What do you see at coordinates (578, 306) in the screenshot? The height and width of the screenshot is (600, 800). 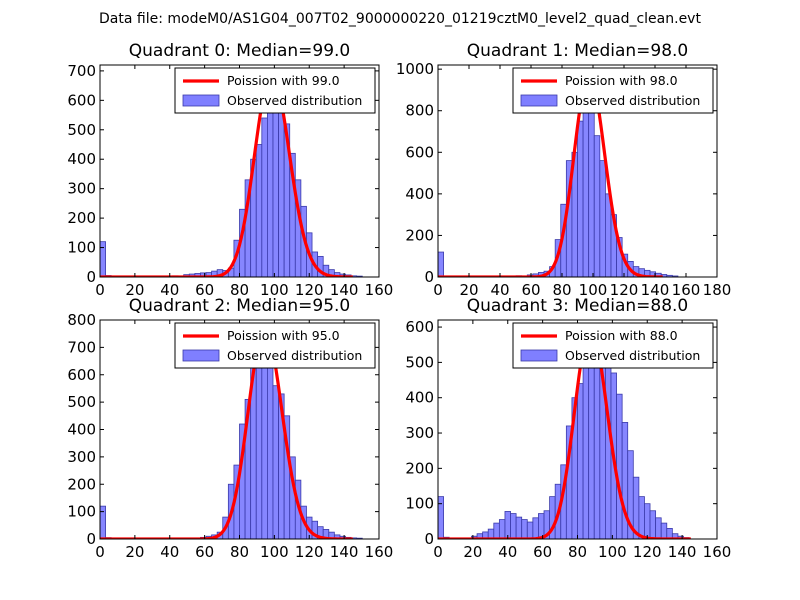 I see `subplot-title: Quadrant 3: Median=88.0` at bounding box center [578, 306].